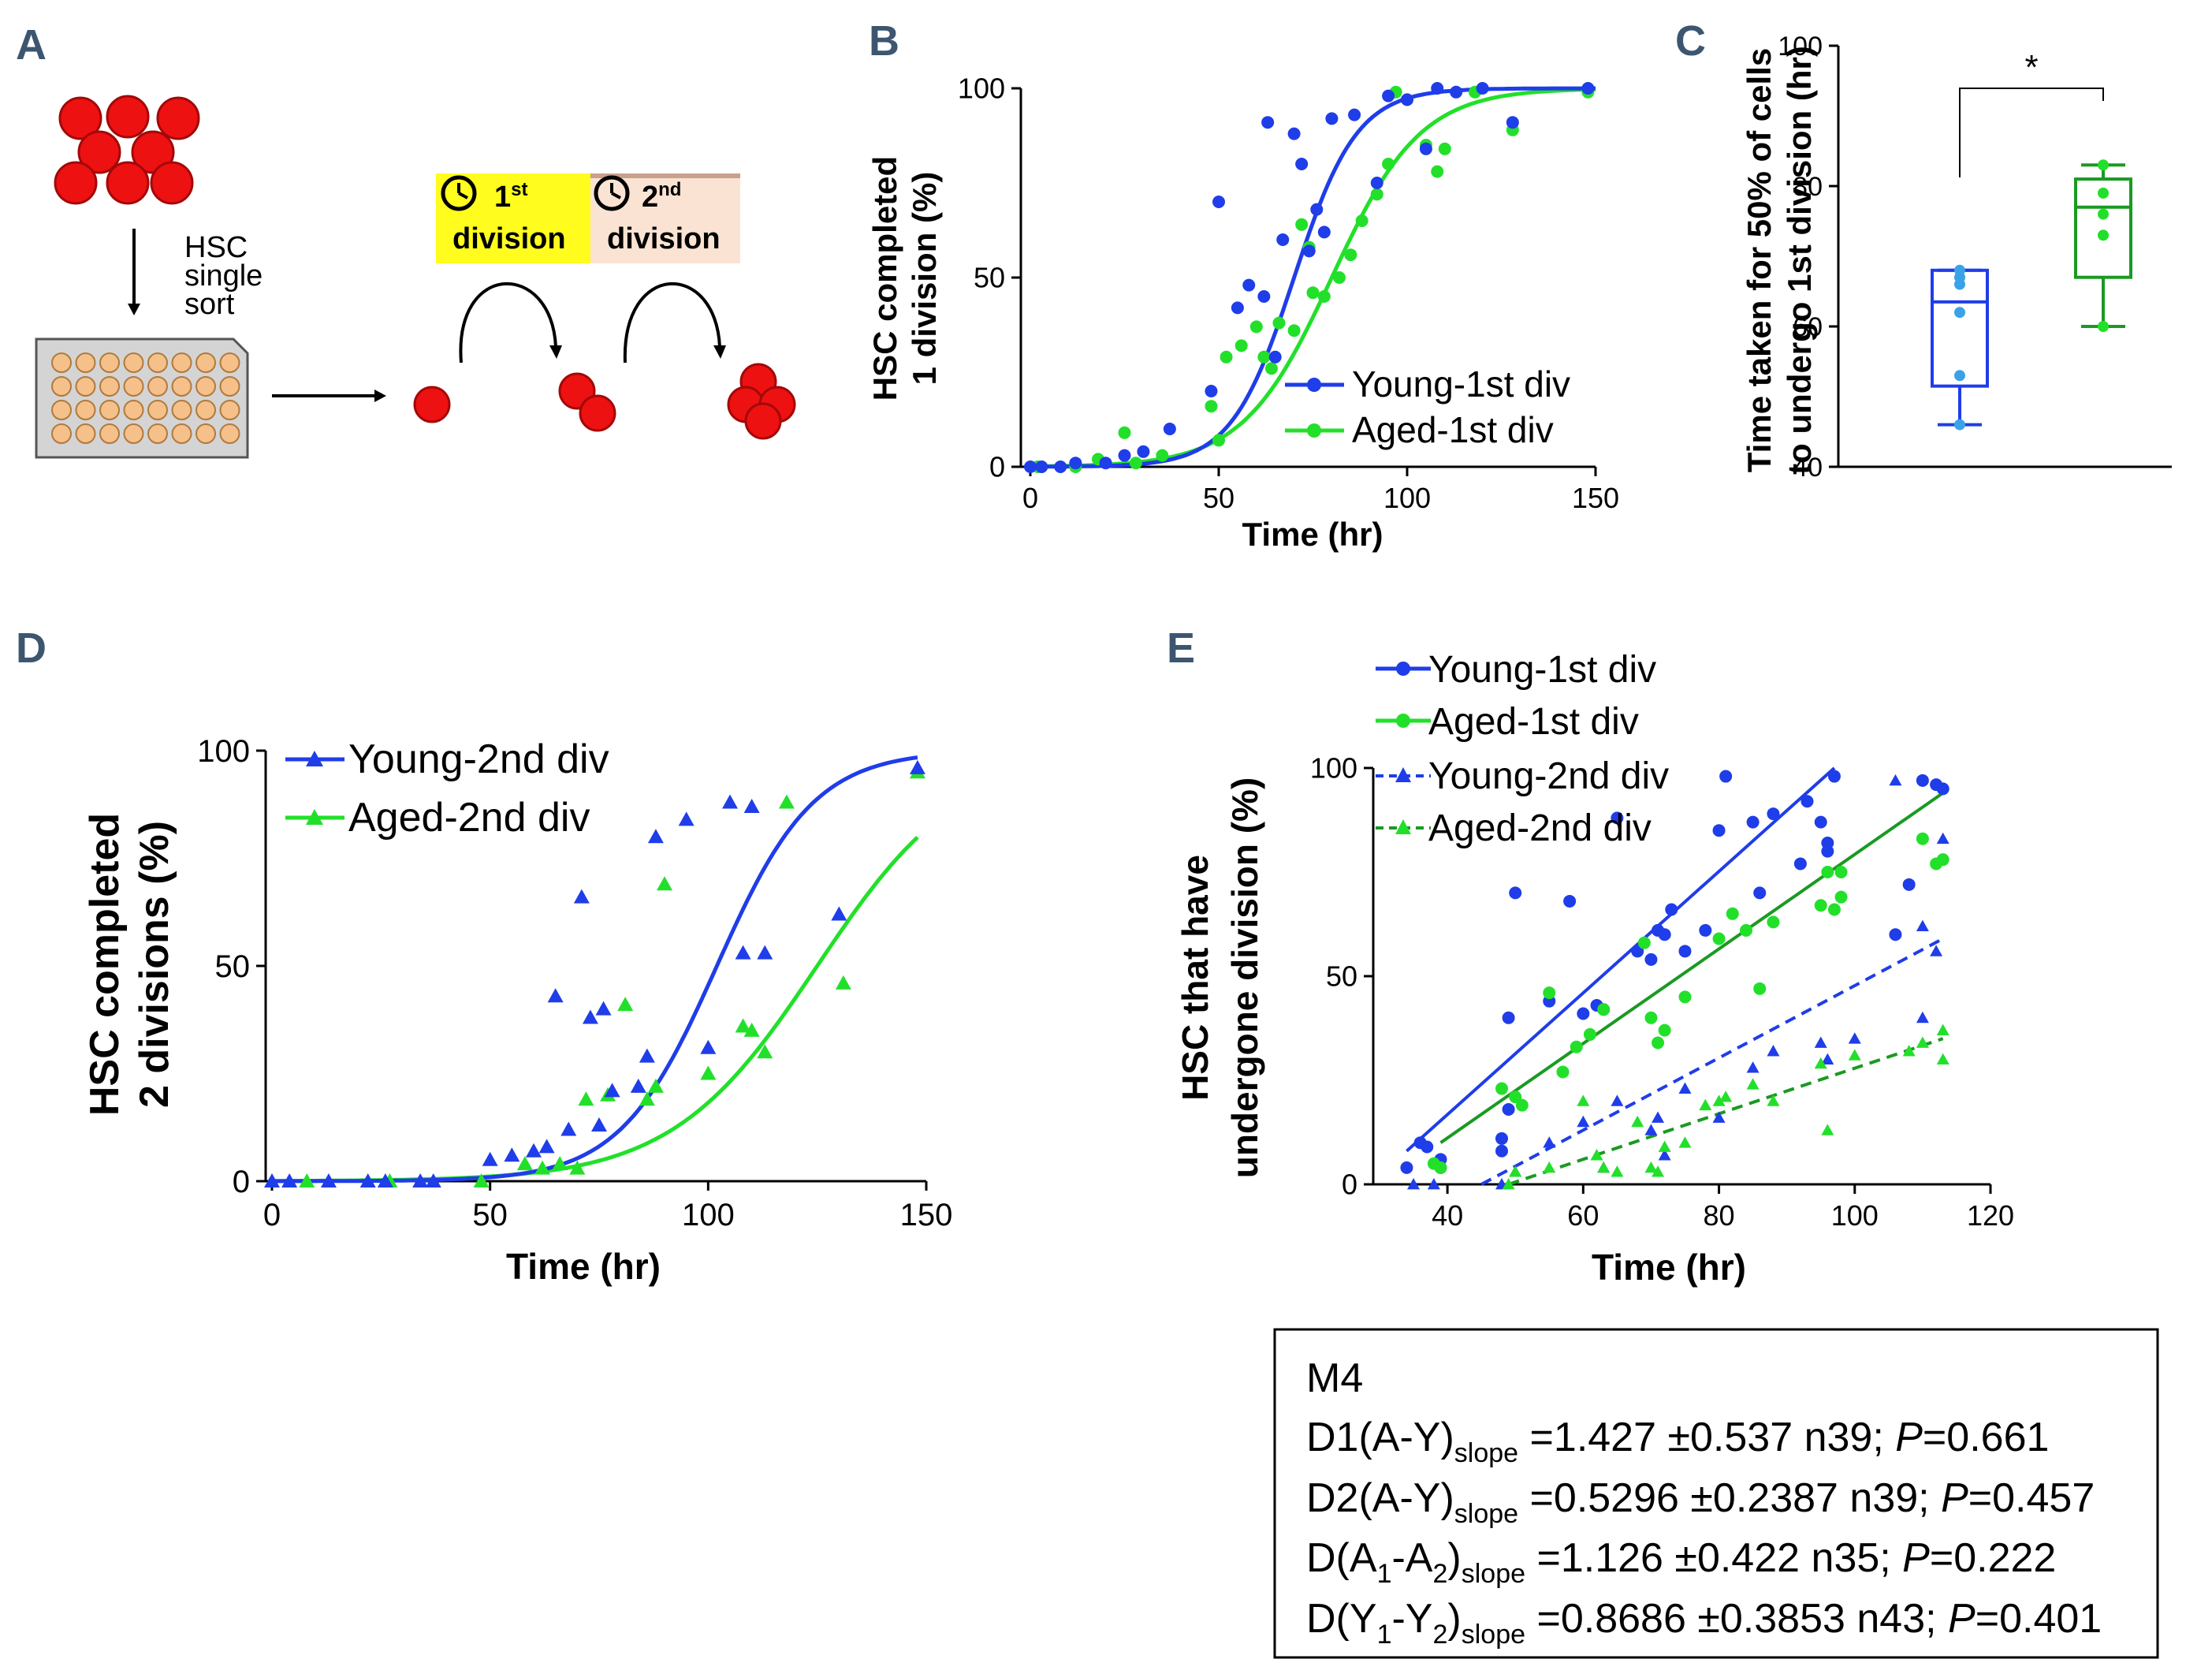  What do you see at coordinates (664, 238) in the screenshot?
I see `second-division-word: division` at bounding box center [664, 238].